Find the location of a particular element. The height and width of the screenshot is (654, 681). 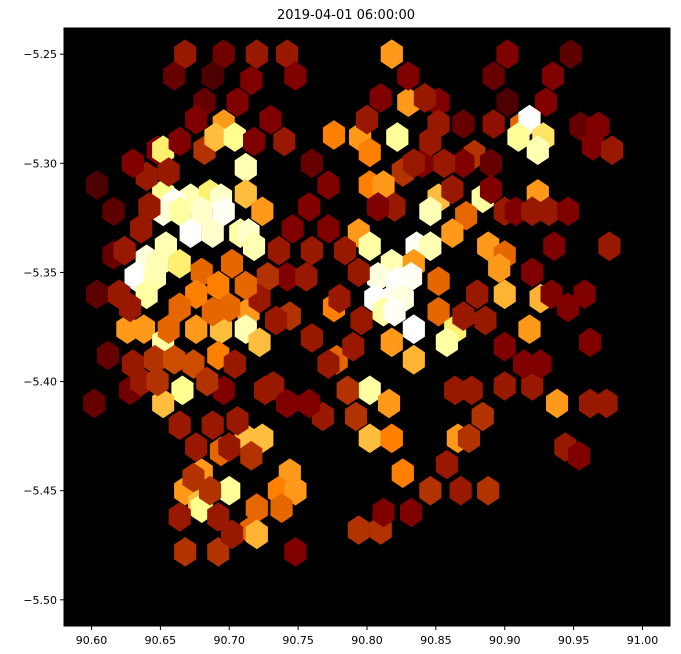

y-tick-label: −5.35 is located at coordinates (40, 272).